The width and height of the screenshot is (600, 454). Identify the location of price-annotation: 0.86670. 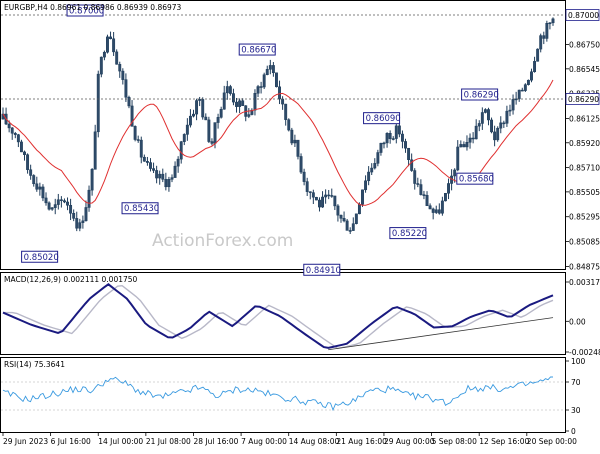
(257, 49).